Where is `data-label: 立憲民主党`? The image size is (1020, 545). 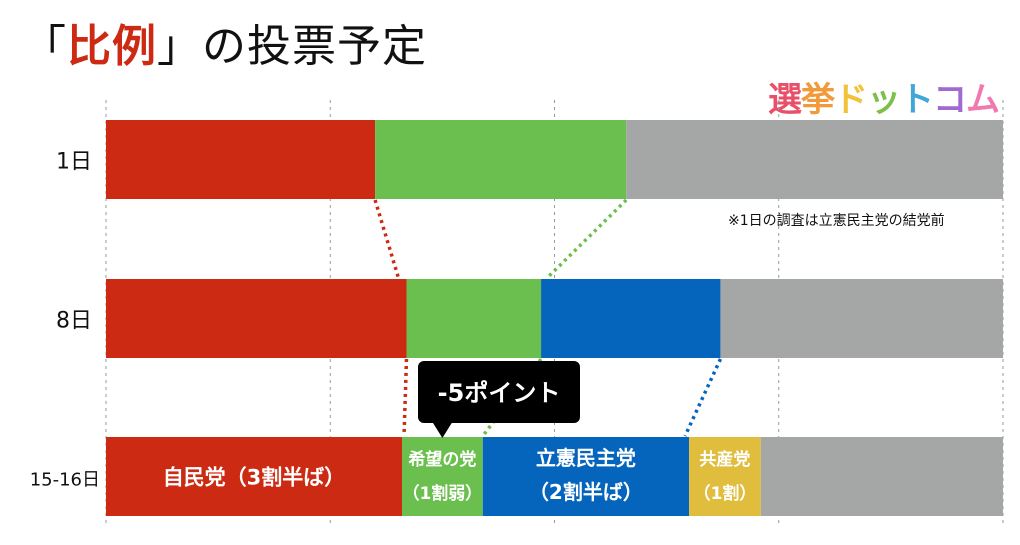 data-label: 立憲民主党 is located at coordinates (586, 458).